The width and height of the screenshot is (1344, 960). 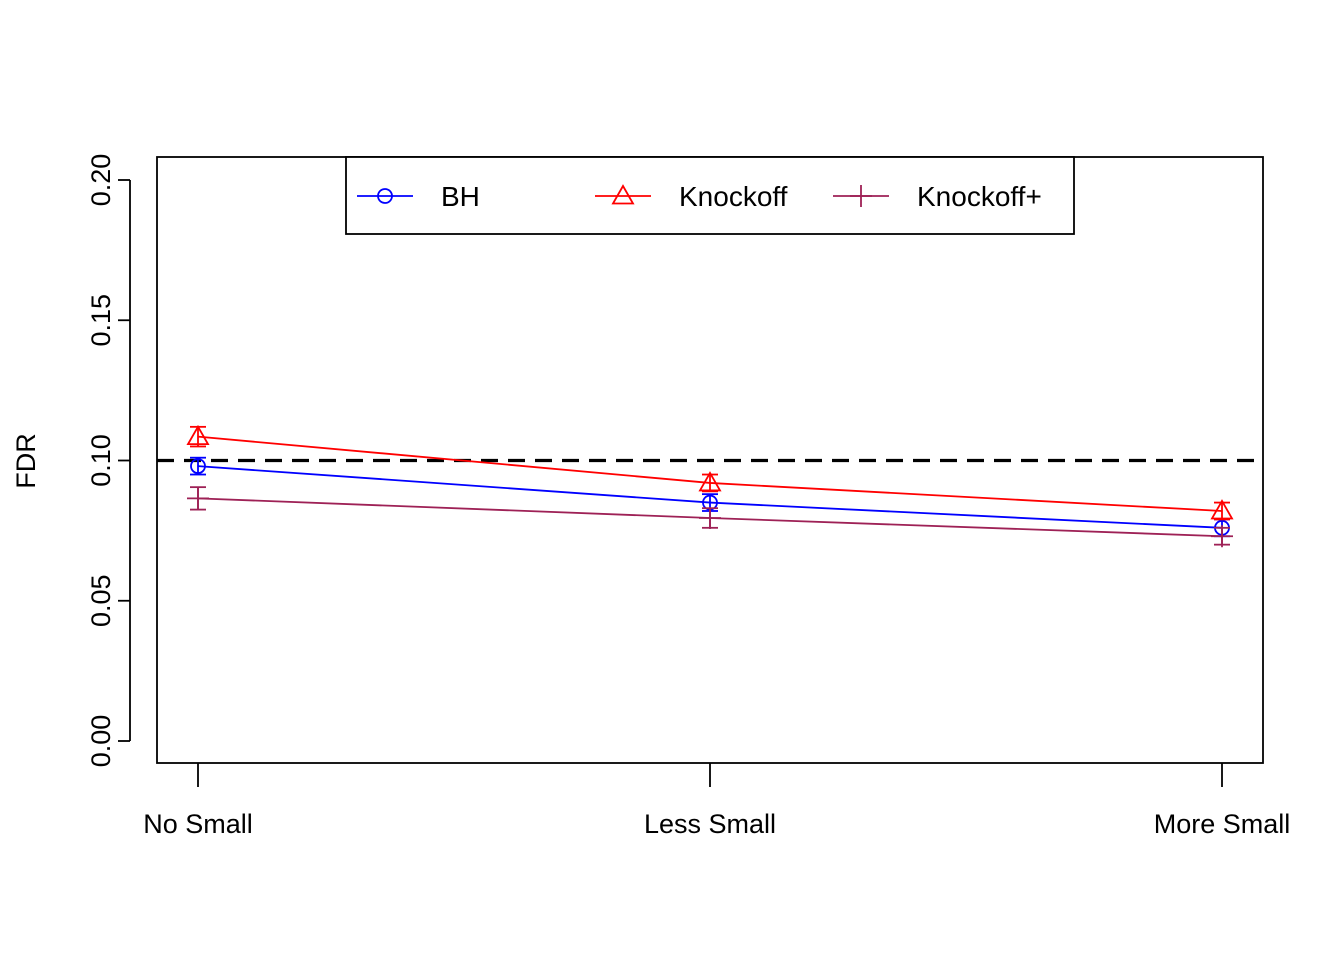 What do you see at coordinates (101, 600) in the screenshot?
I see `y-tick-label: 0.05` at bounding box center [101, 600].